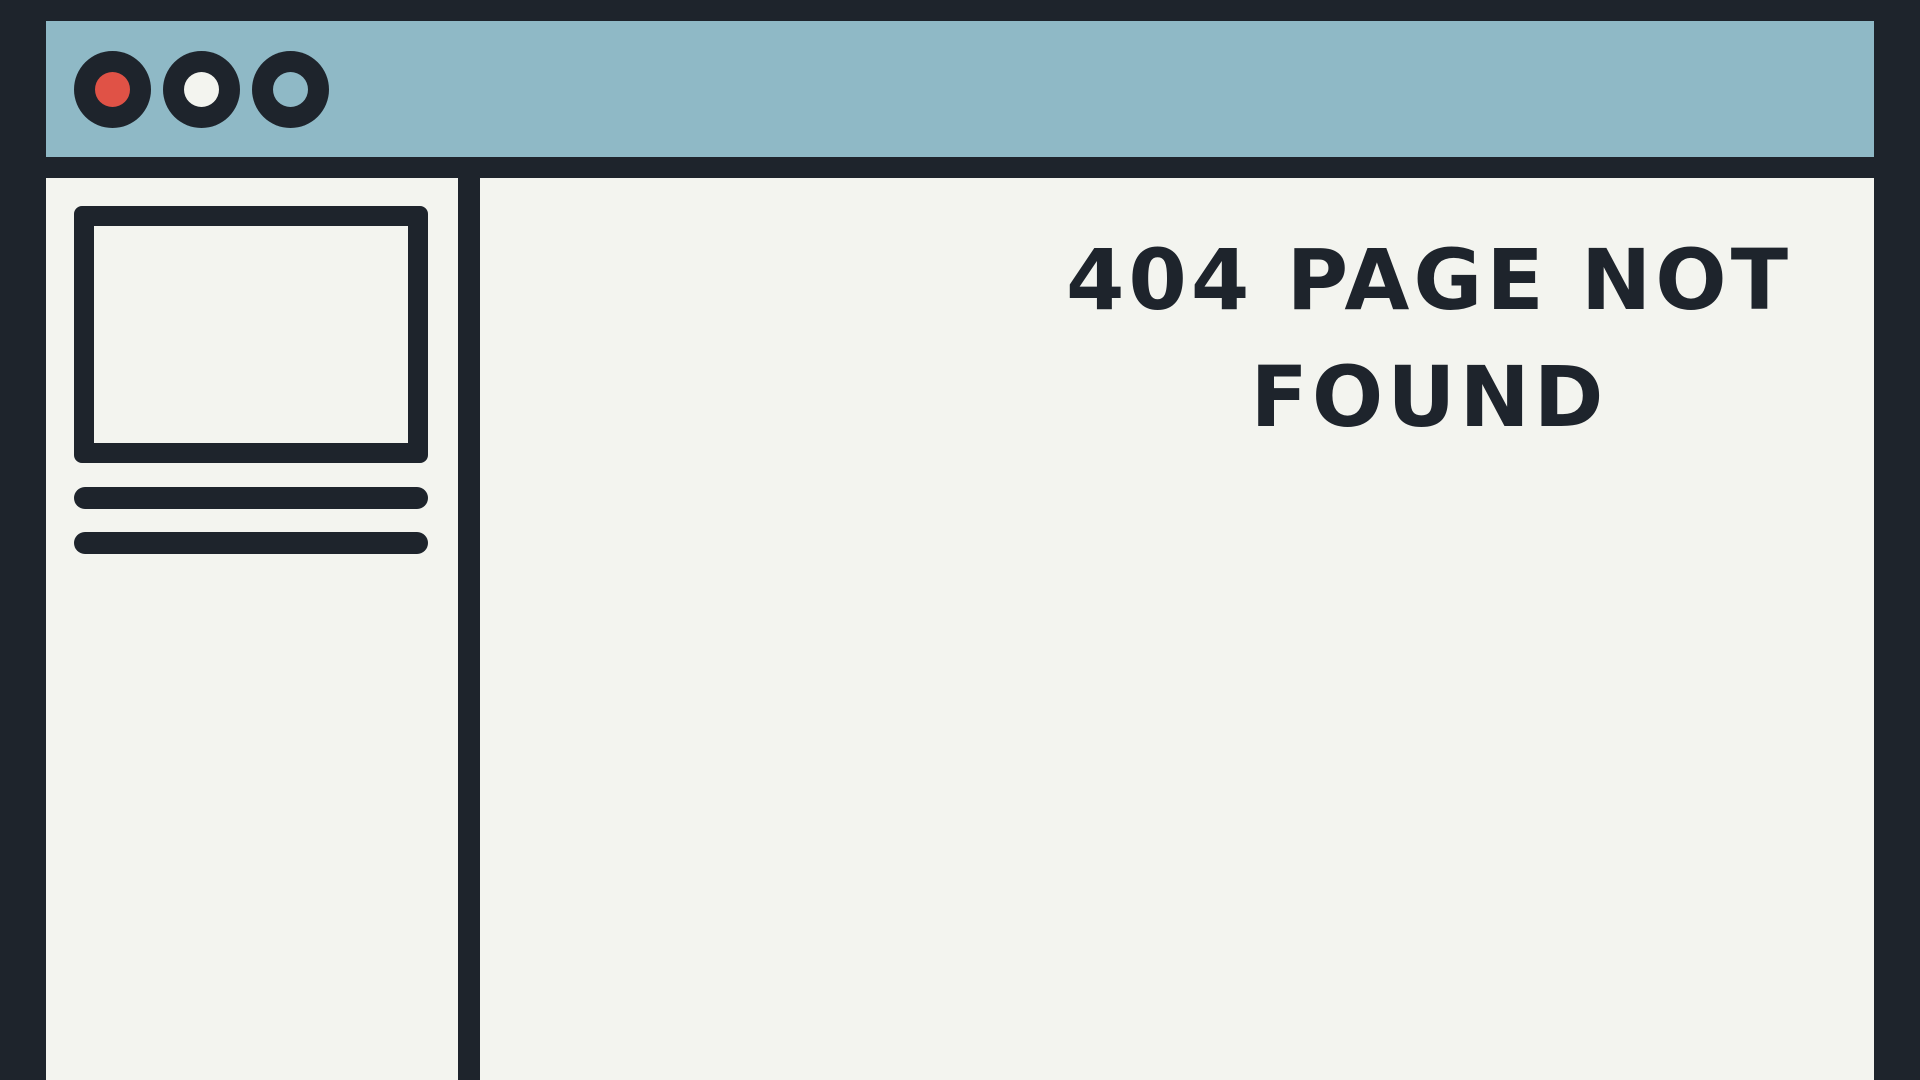 Image resolution: width=1920 pixels, height=1080 pixels. I want to click on image-placeholder-icon, so click(251, 334).